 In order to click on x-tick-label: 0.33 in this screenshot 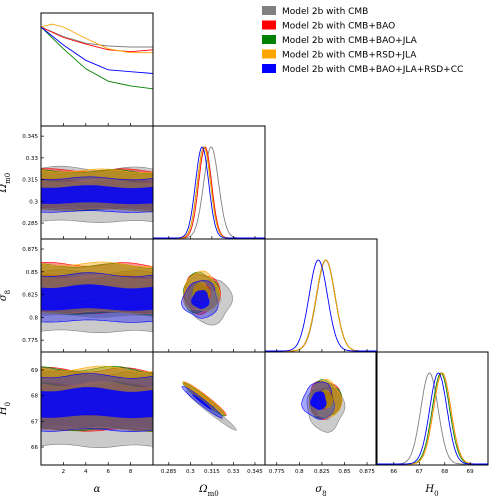, I will do `click(233, 472)`.